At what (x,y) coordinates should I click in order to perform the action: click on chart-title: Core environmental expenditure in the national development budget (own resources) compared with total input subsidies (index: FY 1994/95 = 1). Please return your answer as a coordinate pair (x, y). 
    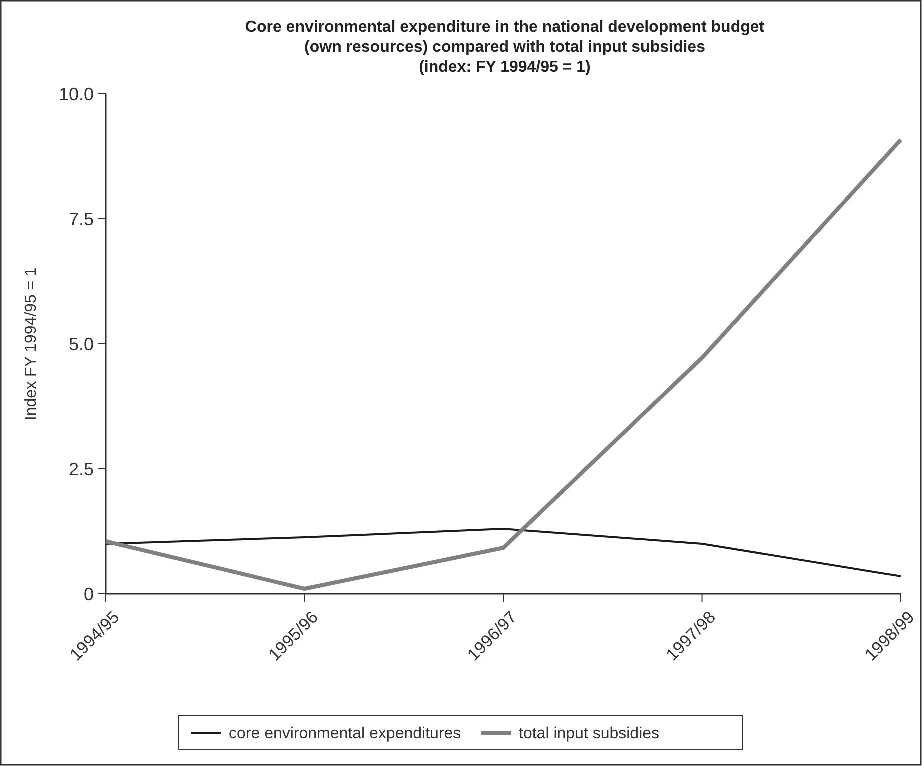
    Looking at the image, I should click on (505, 47).